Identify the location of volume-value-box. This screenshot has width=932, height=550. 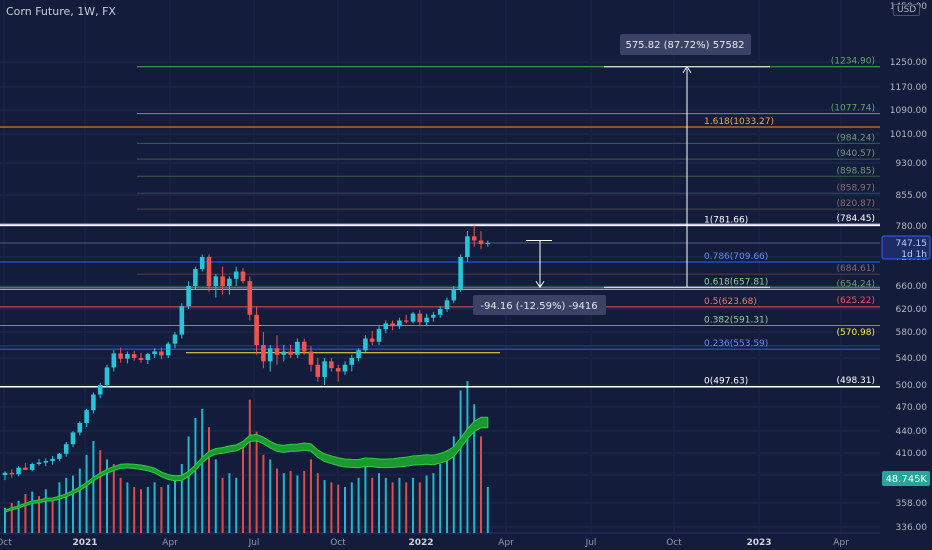
(906, 478).